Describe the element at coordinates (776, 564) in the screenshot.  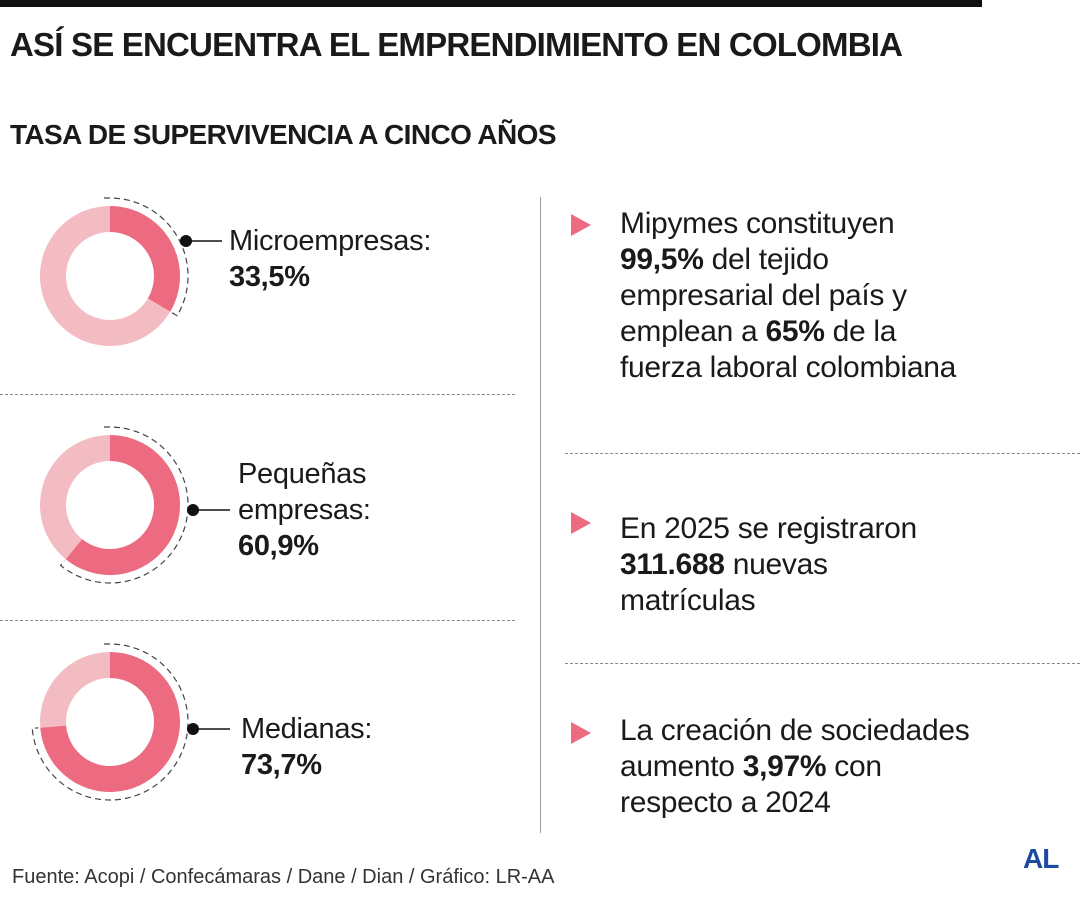
I see `fact-text: nuevas` at that location.